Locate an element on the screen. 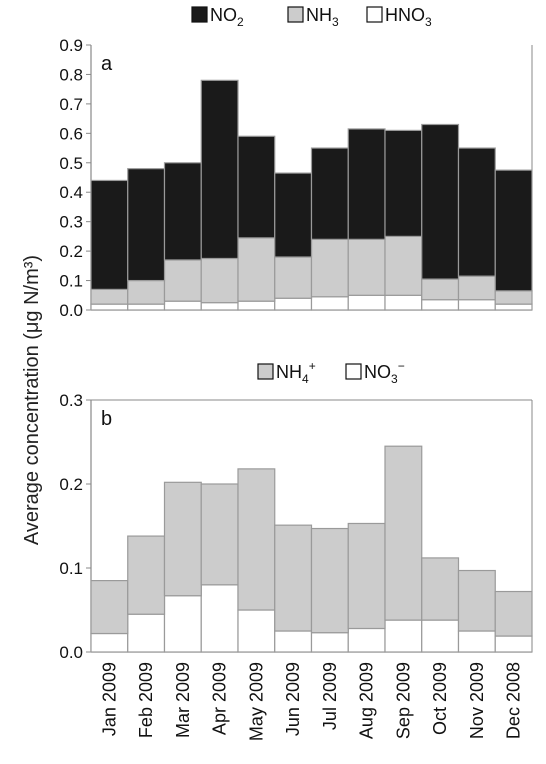 Image resolution: width=546 pixels, height=764 pixels. legend-swatch-hno3 is located at coordinates (374, 14).